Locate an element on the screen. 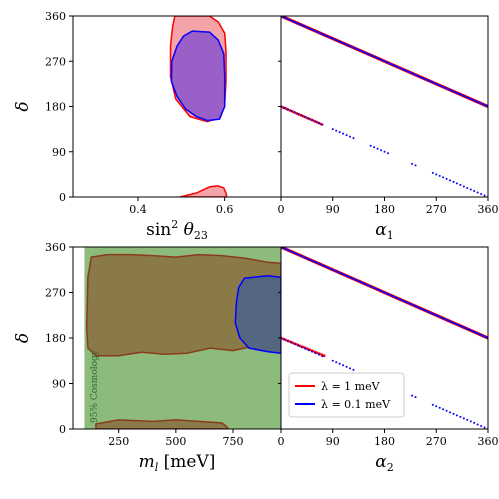 The height and width of the screenshot is (499, 499). x-tick-label: 0.4 is located at coordinates (138, 209).